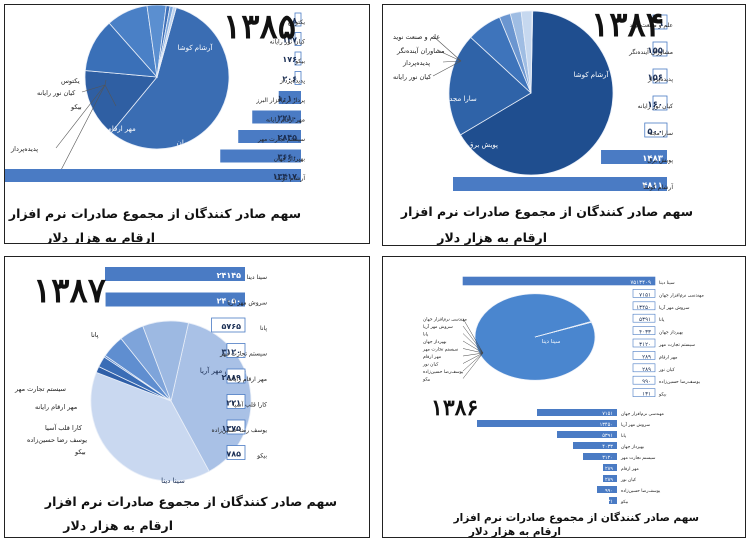 The image size is (750, 540). Describe the element at coordinates (635, 425) in the screenshot. I see `bar-category-label: سروش مهر آریا` at that location.